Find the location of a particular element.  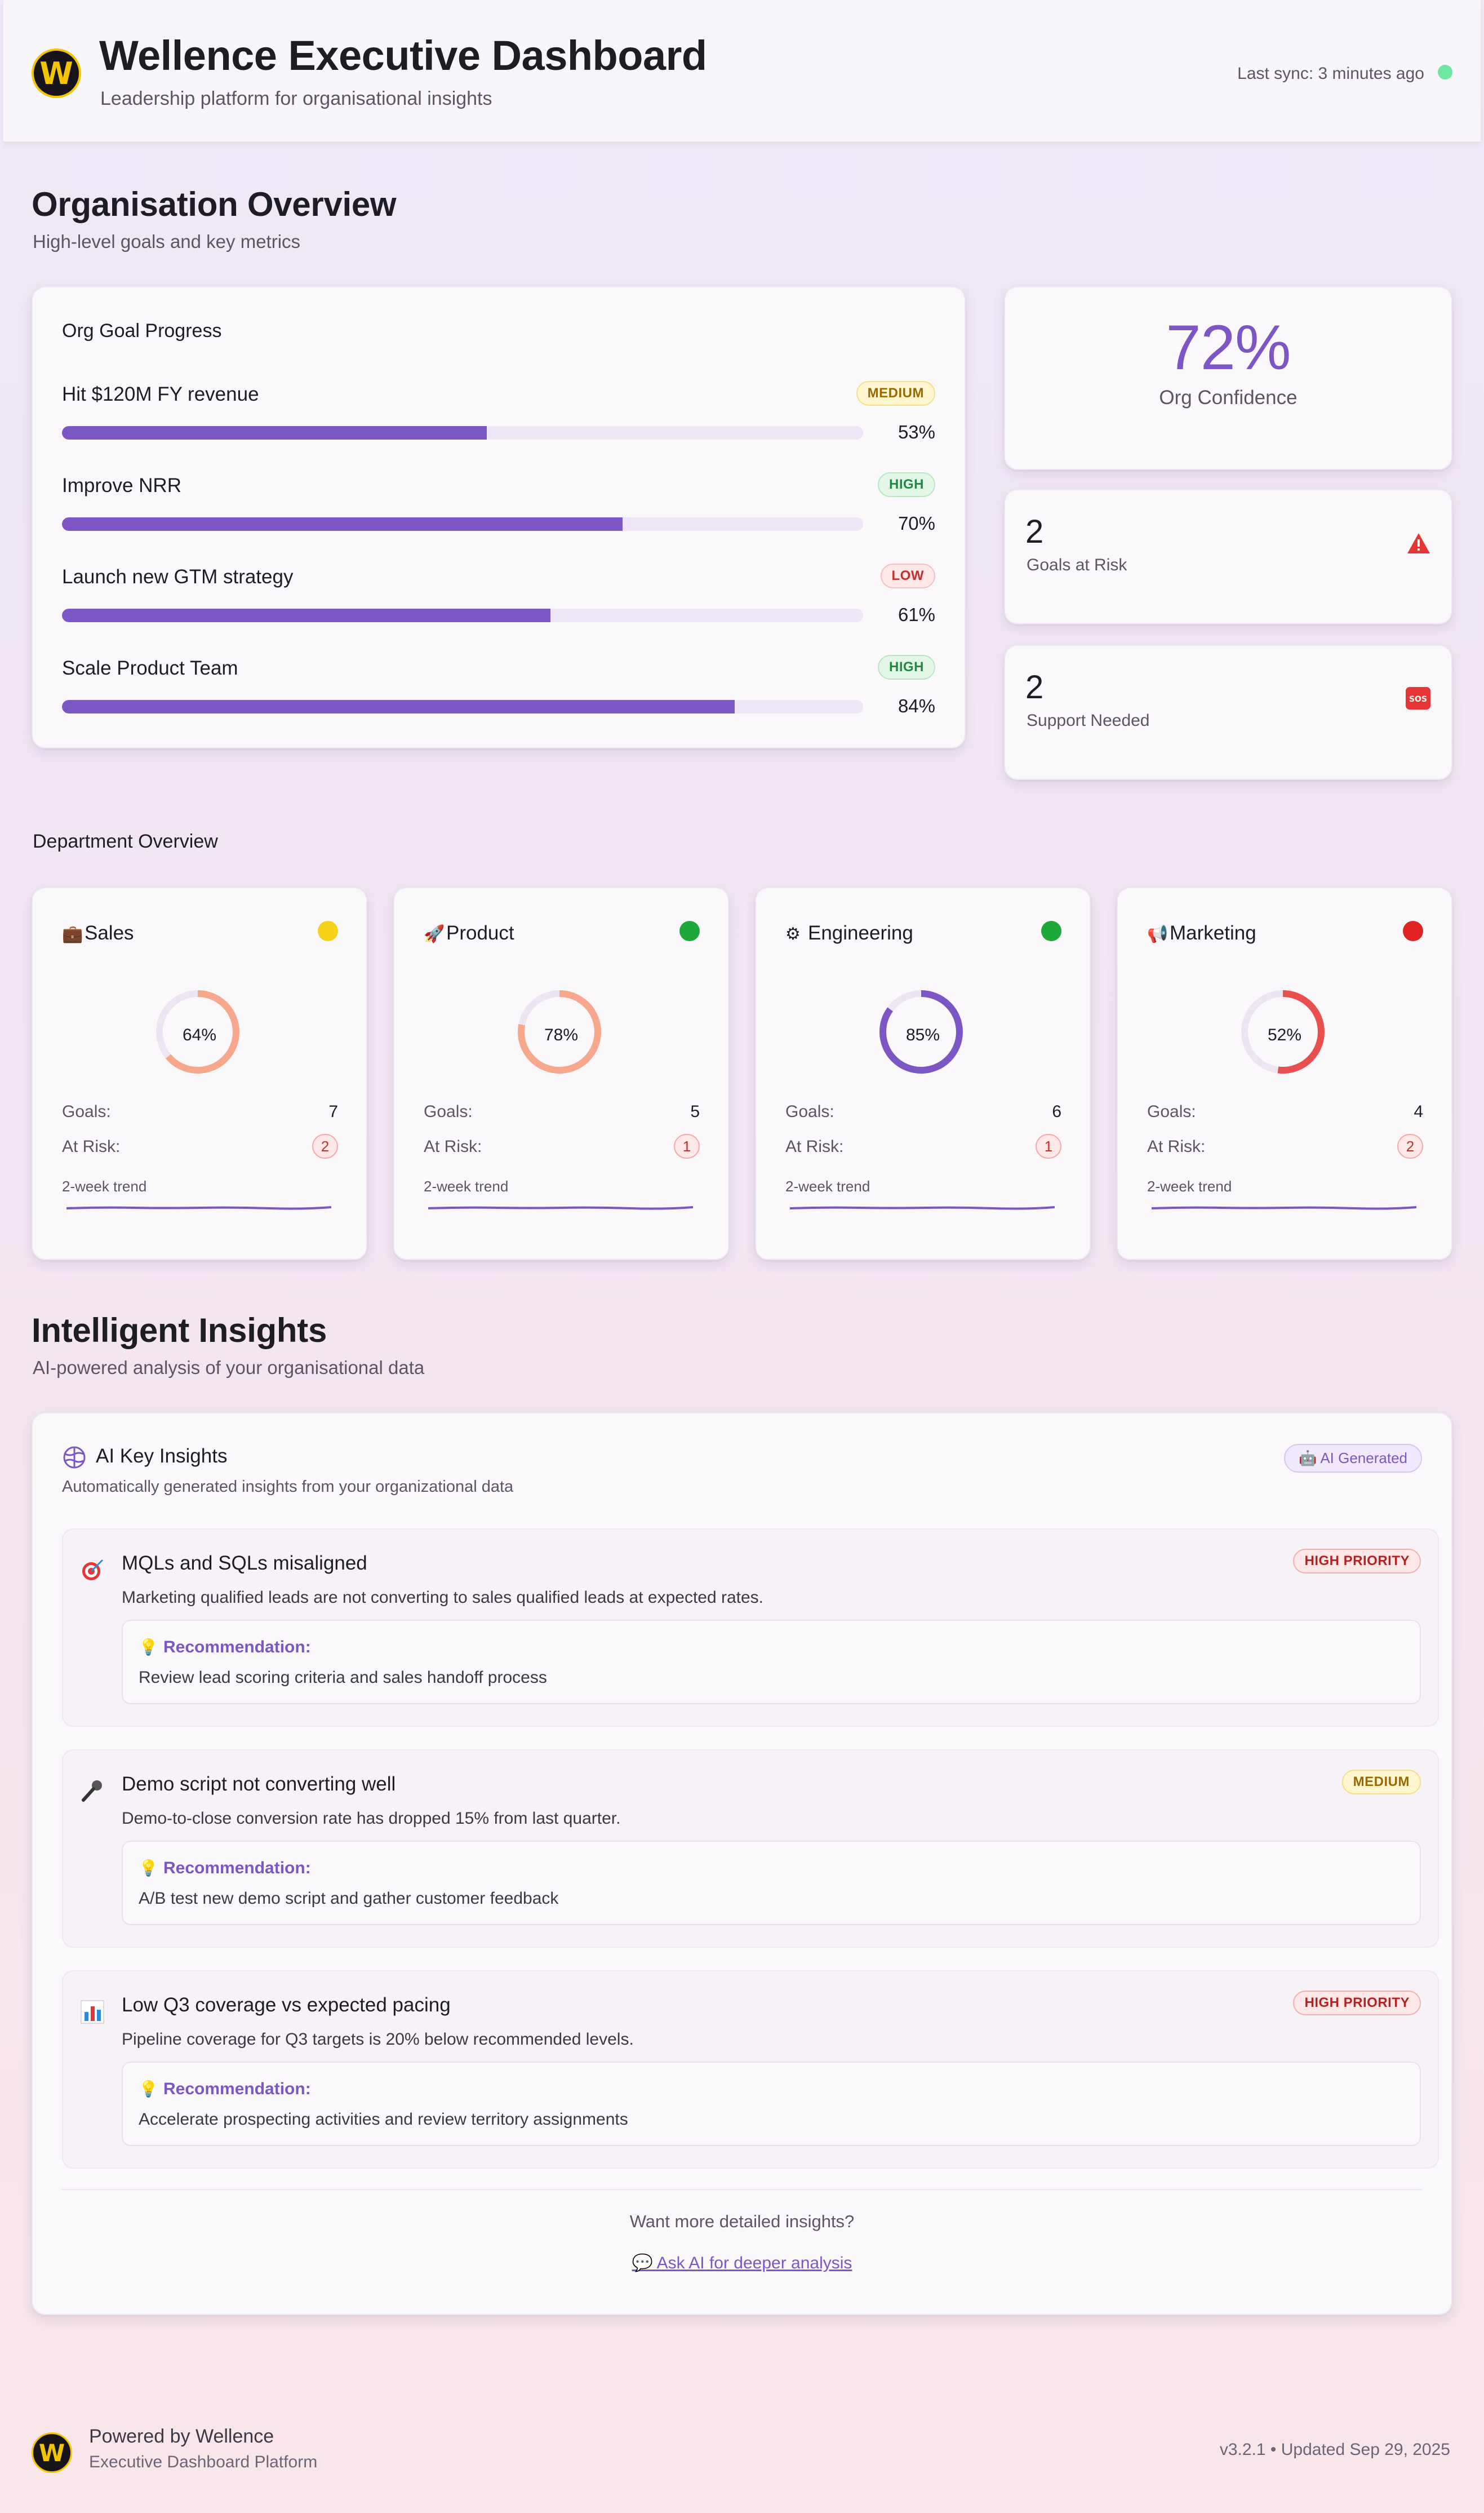

confidence-value: 72% is located at coordinates (1228, 347).